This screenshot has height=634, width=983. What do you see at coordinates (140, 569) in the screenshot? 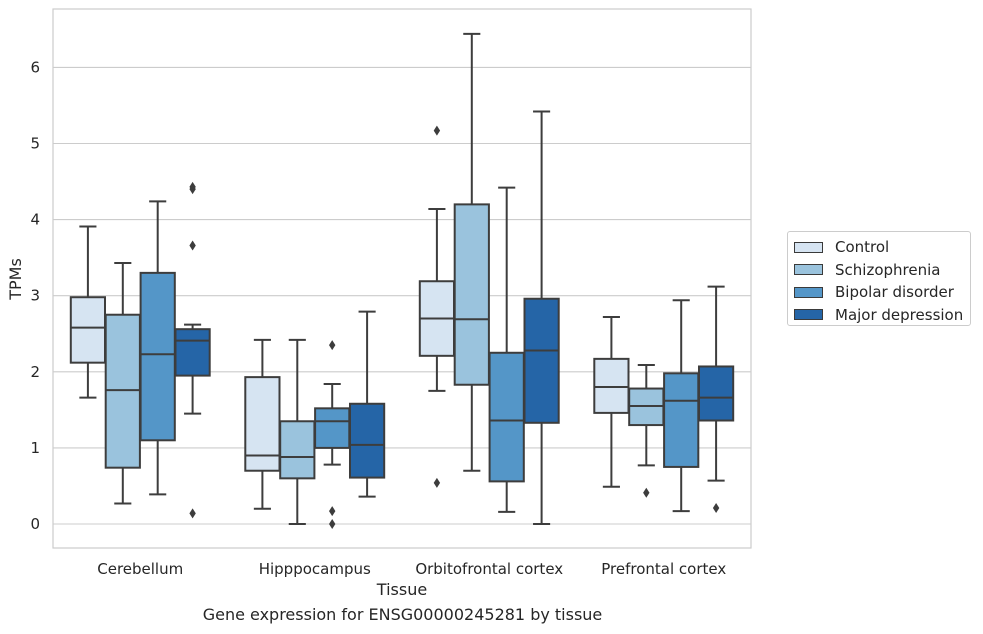
I see `x-tick-label-cerebellum: Cerebellum` at bounding box center [140, 569].